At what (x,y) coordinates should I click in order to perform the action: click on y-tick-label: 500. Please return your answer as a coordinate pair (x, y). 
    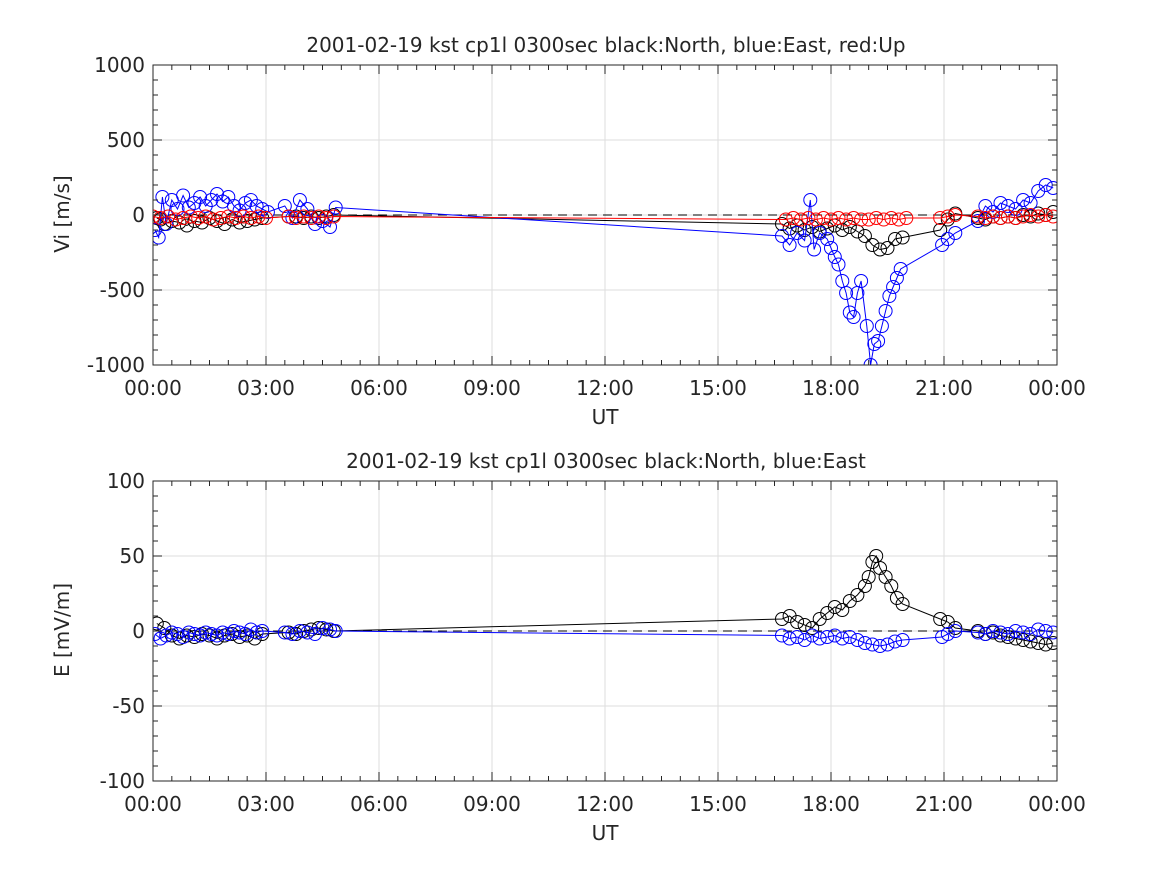
    Looking at the image, I should click on (126, 140).